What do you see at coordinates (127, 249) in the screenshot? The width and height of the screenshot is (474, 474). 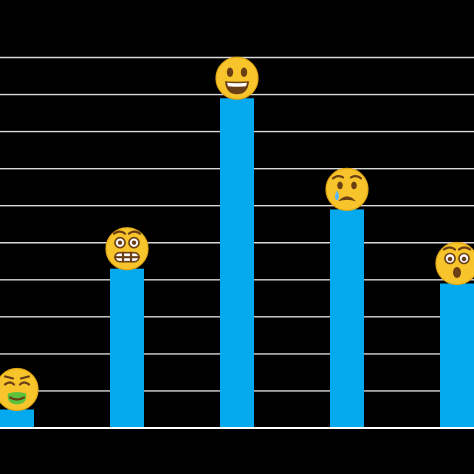 I see `grimacing-face-icon` at bounding box center [127, 249].